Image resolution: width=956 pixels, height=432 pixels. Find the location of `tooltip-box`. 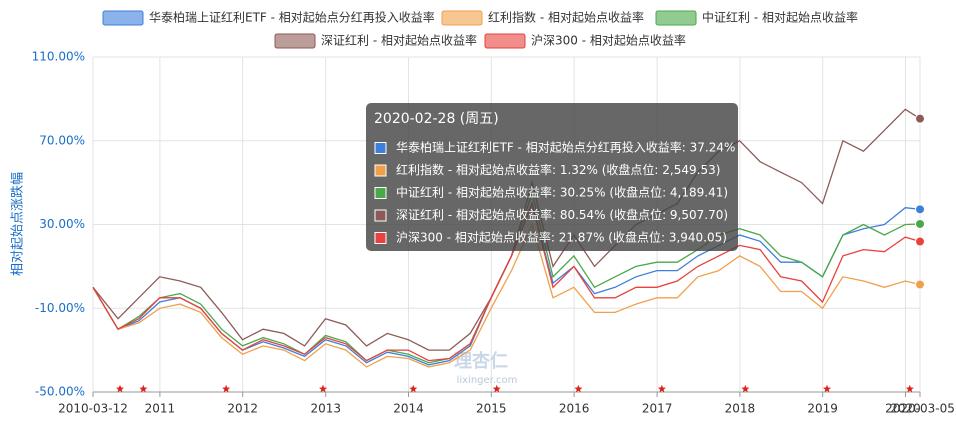

tooltip-box is located at coordinates (552, 177).